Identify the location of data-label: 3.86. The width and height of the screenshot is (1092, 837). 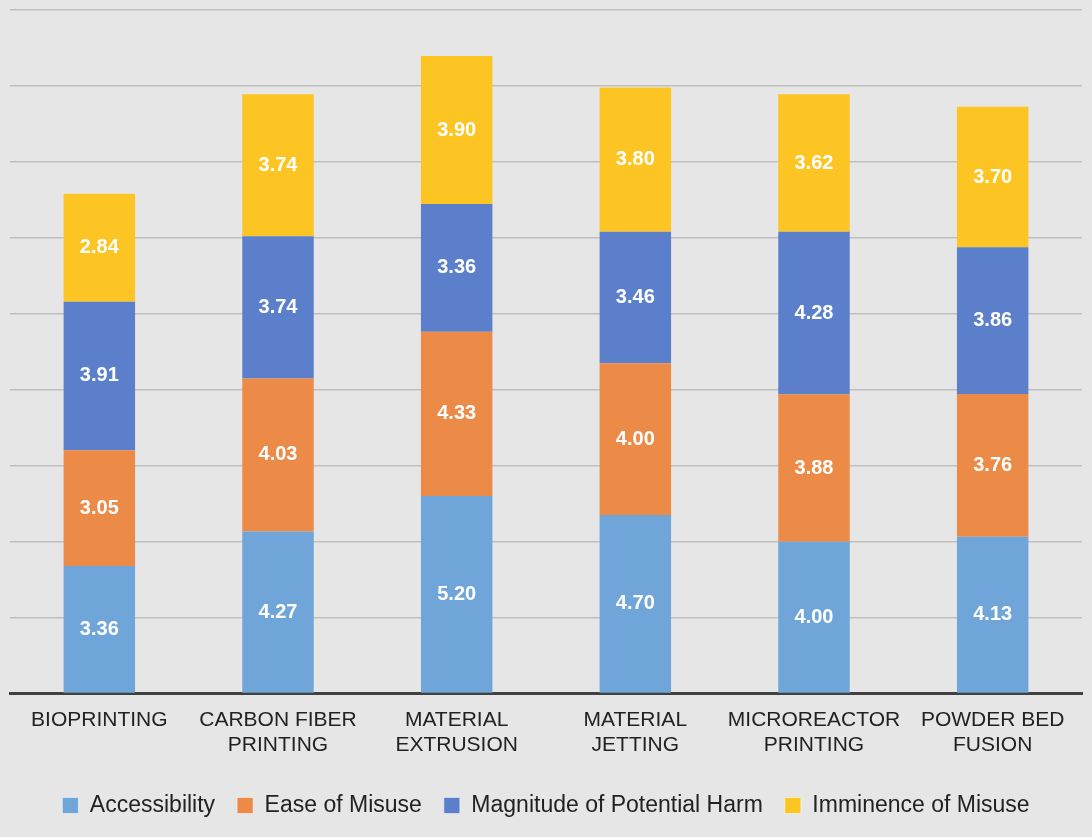
(993, 319).